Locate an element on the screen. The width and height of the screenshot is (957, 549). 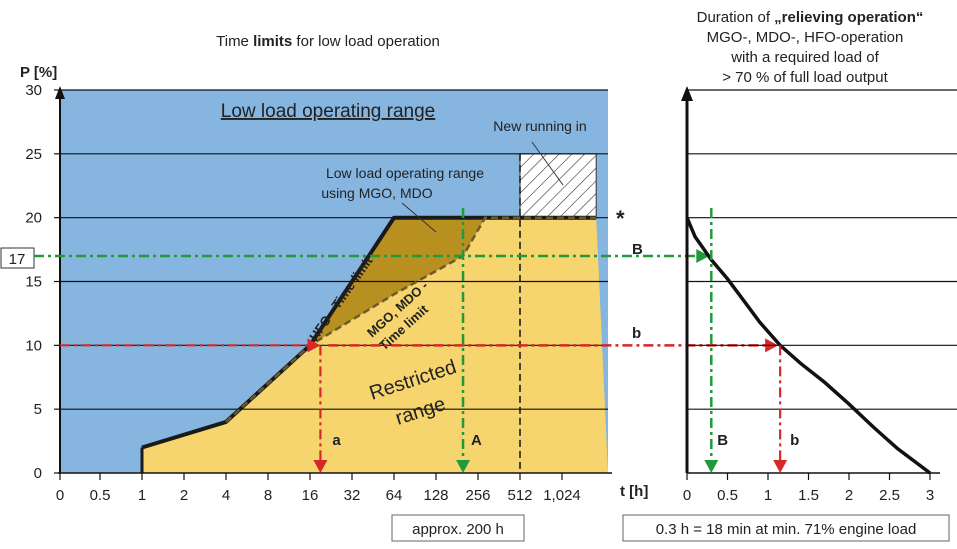
marker-a: a is located at coordinates (200, 405).